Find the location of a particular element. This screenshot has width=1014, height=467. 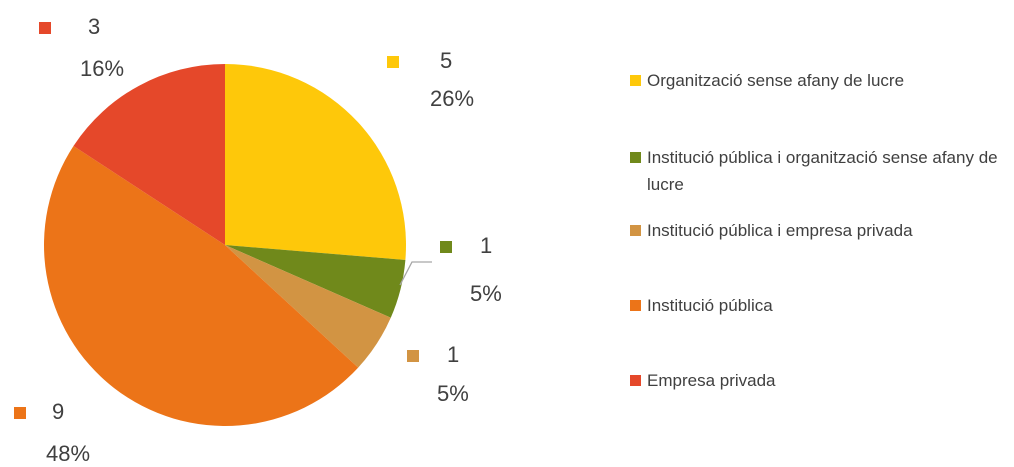

legend-item: Organització sense afany de lucre is located at coordinates (820, 80).